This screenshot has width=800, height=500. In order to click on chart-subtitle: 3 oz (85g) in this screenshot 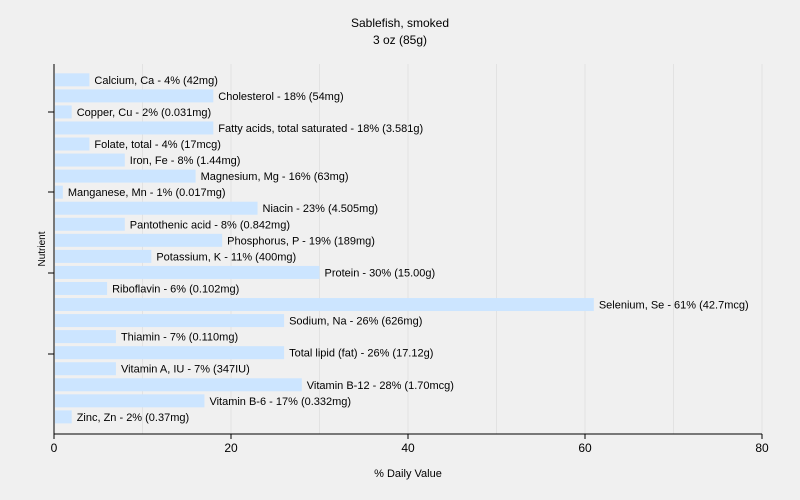, I will do `click(400, 40)`.